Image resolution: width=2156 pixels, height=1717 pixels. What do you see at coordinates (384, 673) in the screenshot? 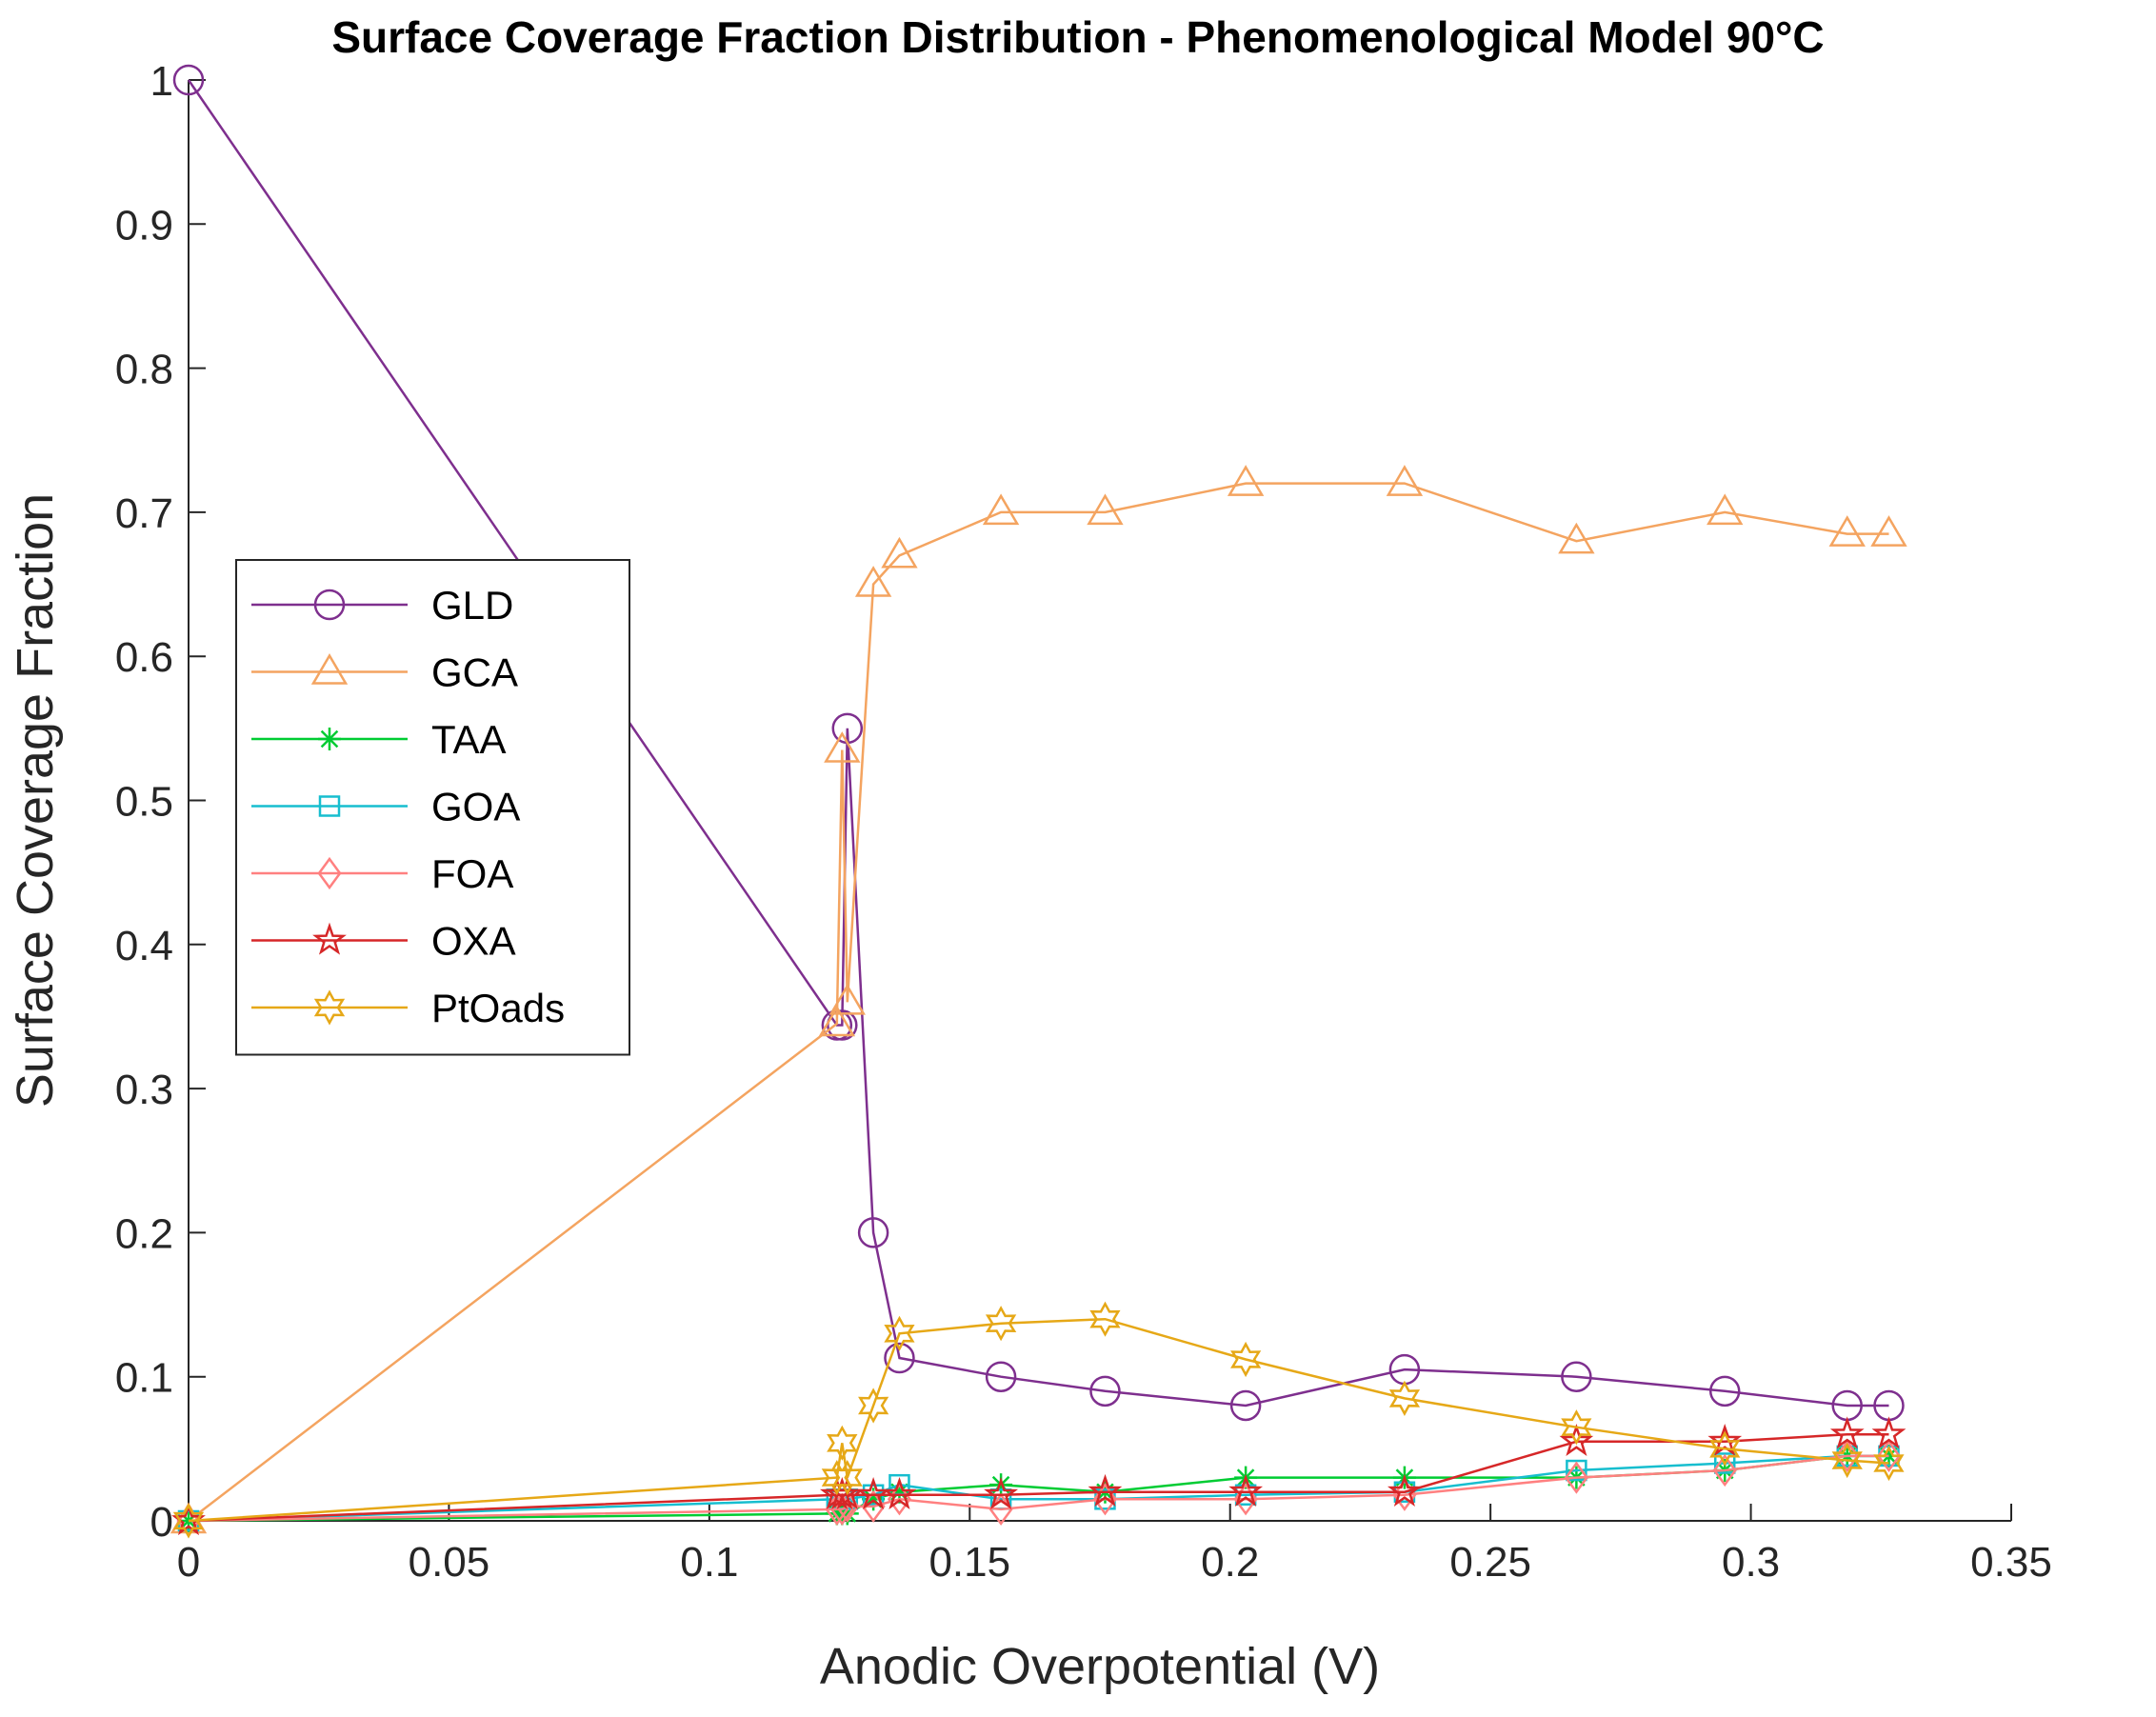
I see `legend-item-gca: GCA` at bounding box center [384, 673].